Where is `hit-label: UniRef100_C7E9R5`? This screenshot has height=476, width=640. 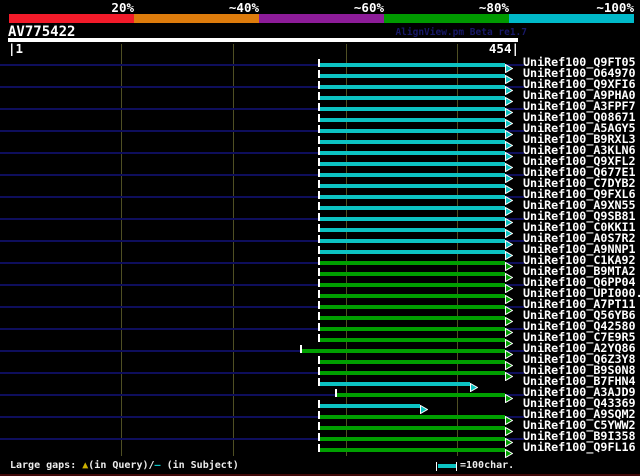 hit-label: UniRef100_C7E9R5 is located at coordinates (579, 337).